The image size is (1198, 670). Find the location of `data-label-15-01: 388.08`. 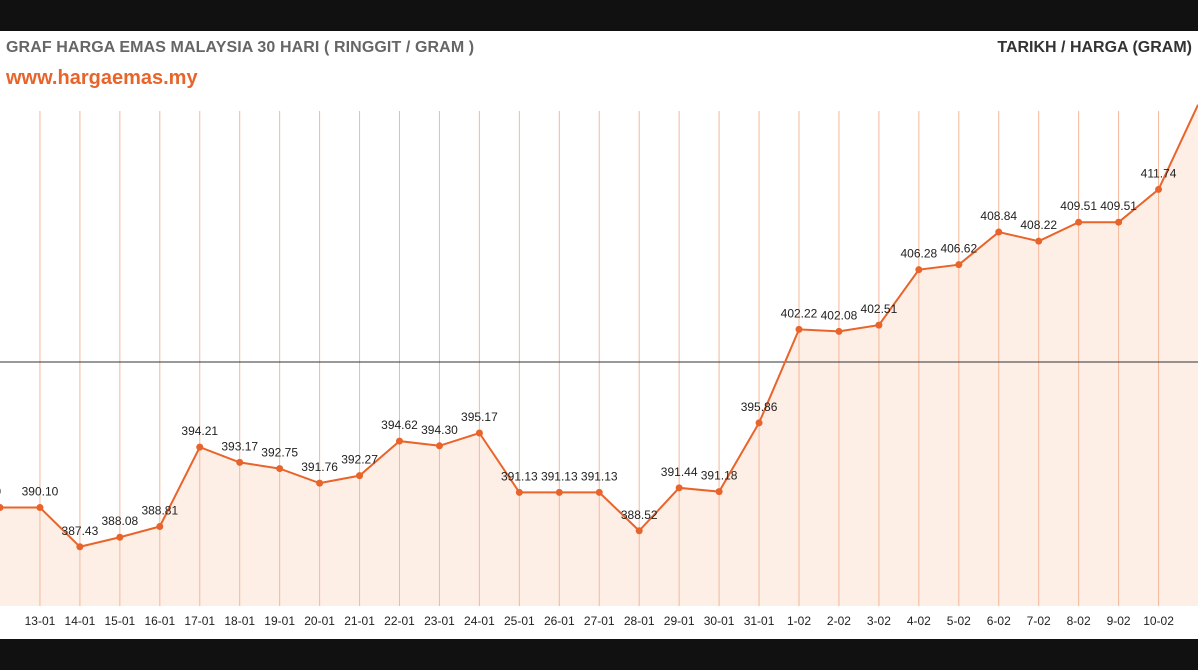

data-label-15-01: 388.08 is located at coordinates (119, 521).